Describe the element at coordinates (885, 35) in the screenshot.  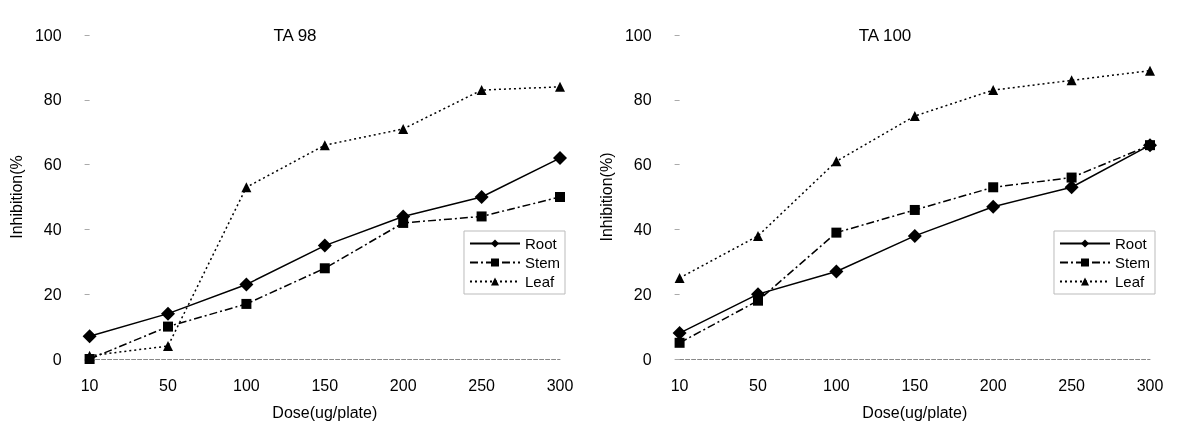
I see `chart-title: TA 100` at that location.